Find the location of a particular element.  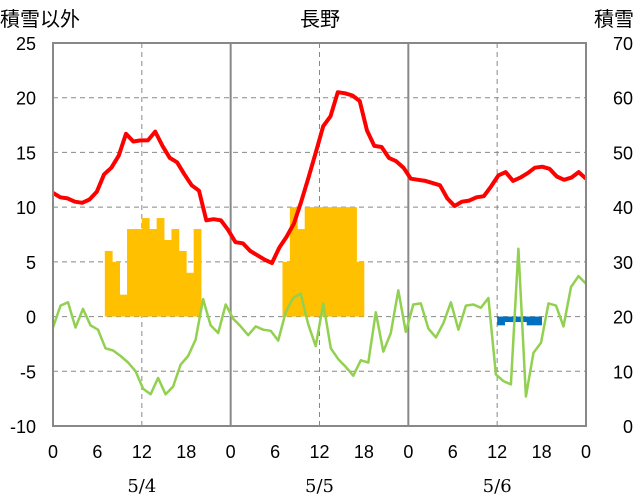

left-tick-label: 5 is located at coordinates (31, 263).